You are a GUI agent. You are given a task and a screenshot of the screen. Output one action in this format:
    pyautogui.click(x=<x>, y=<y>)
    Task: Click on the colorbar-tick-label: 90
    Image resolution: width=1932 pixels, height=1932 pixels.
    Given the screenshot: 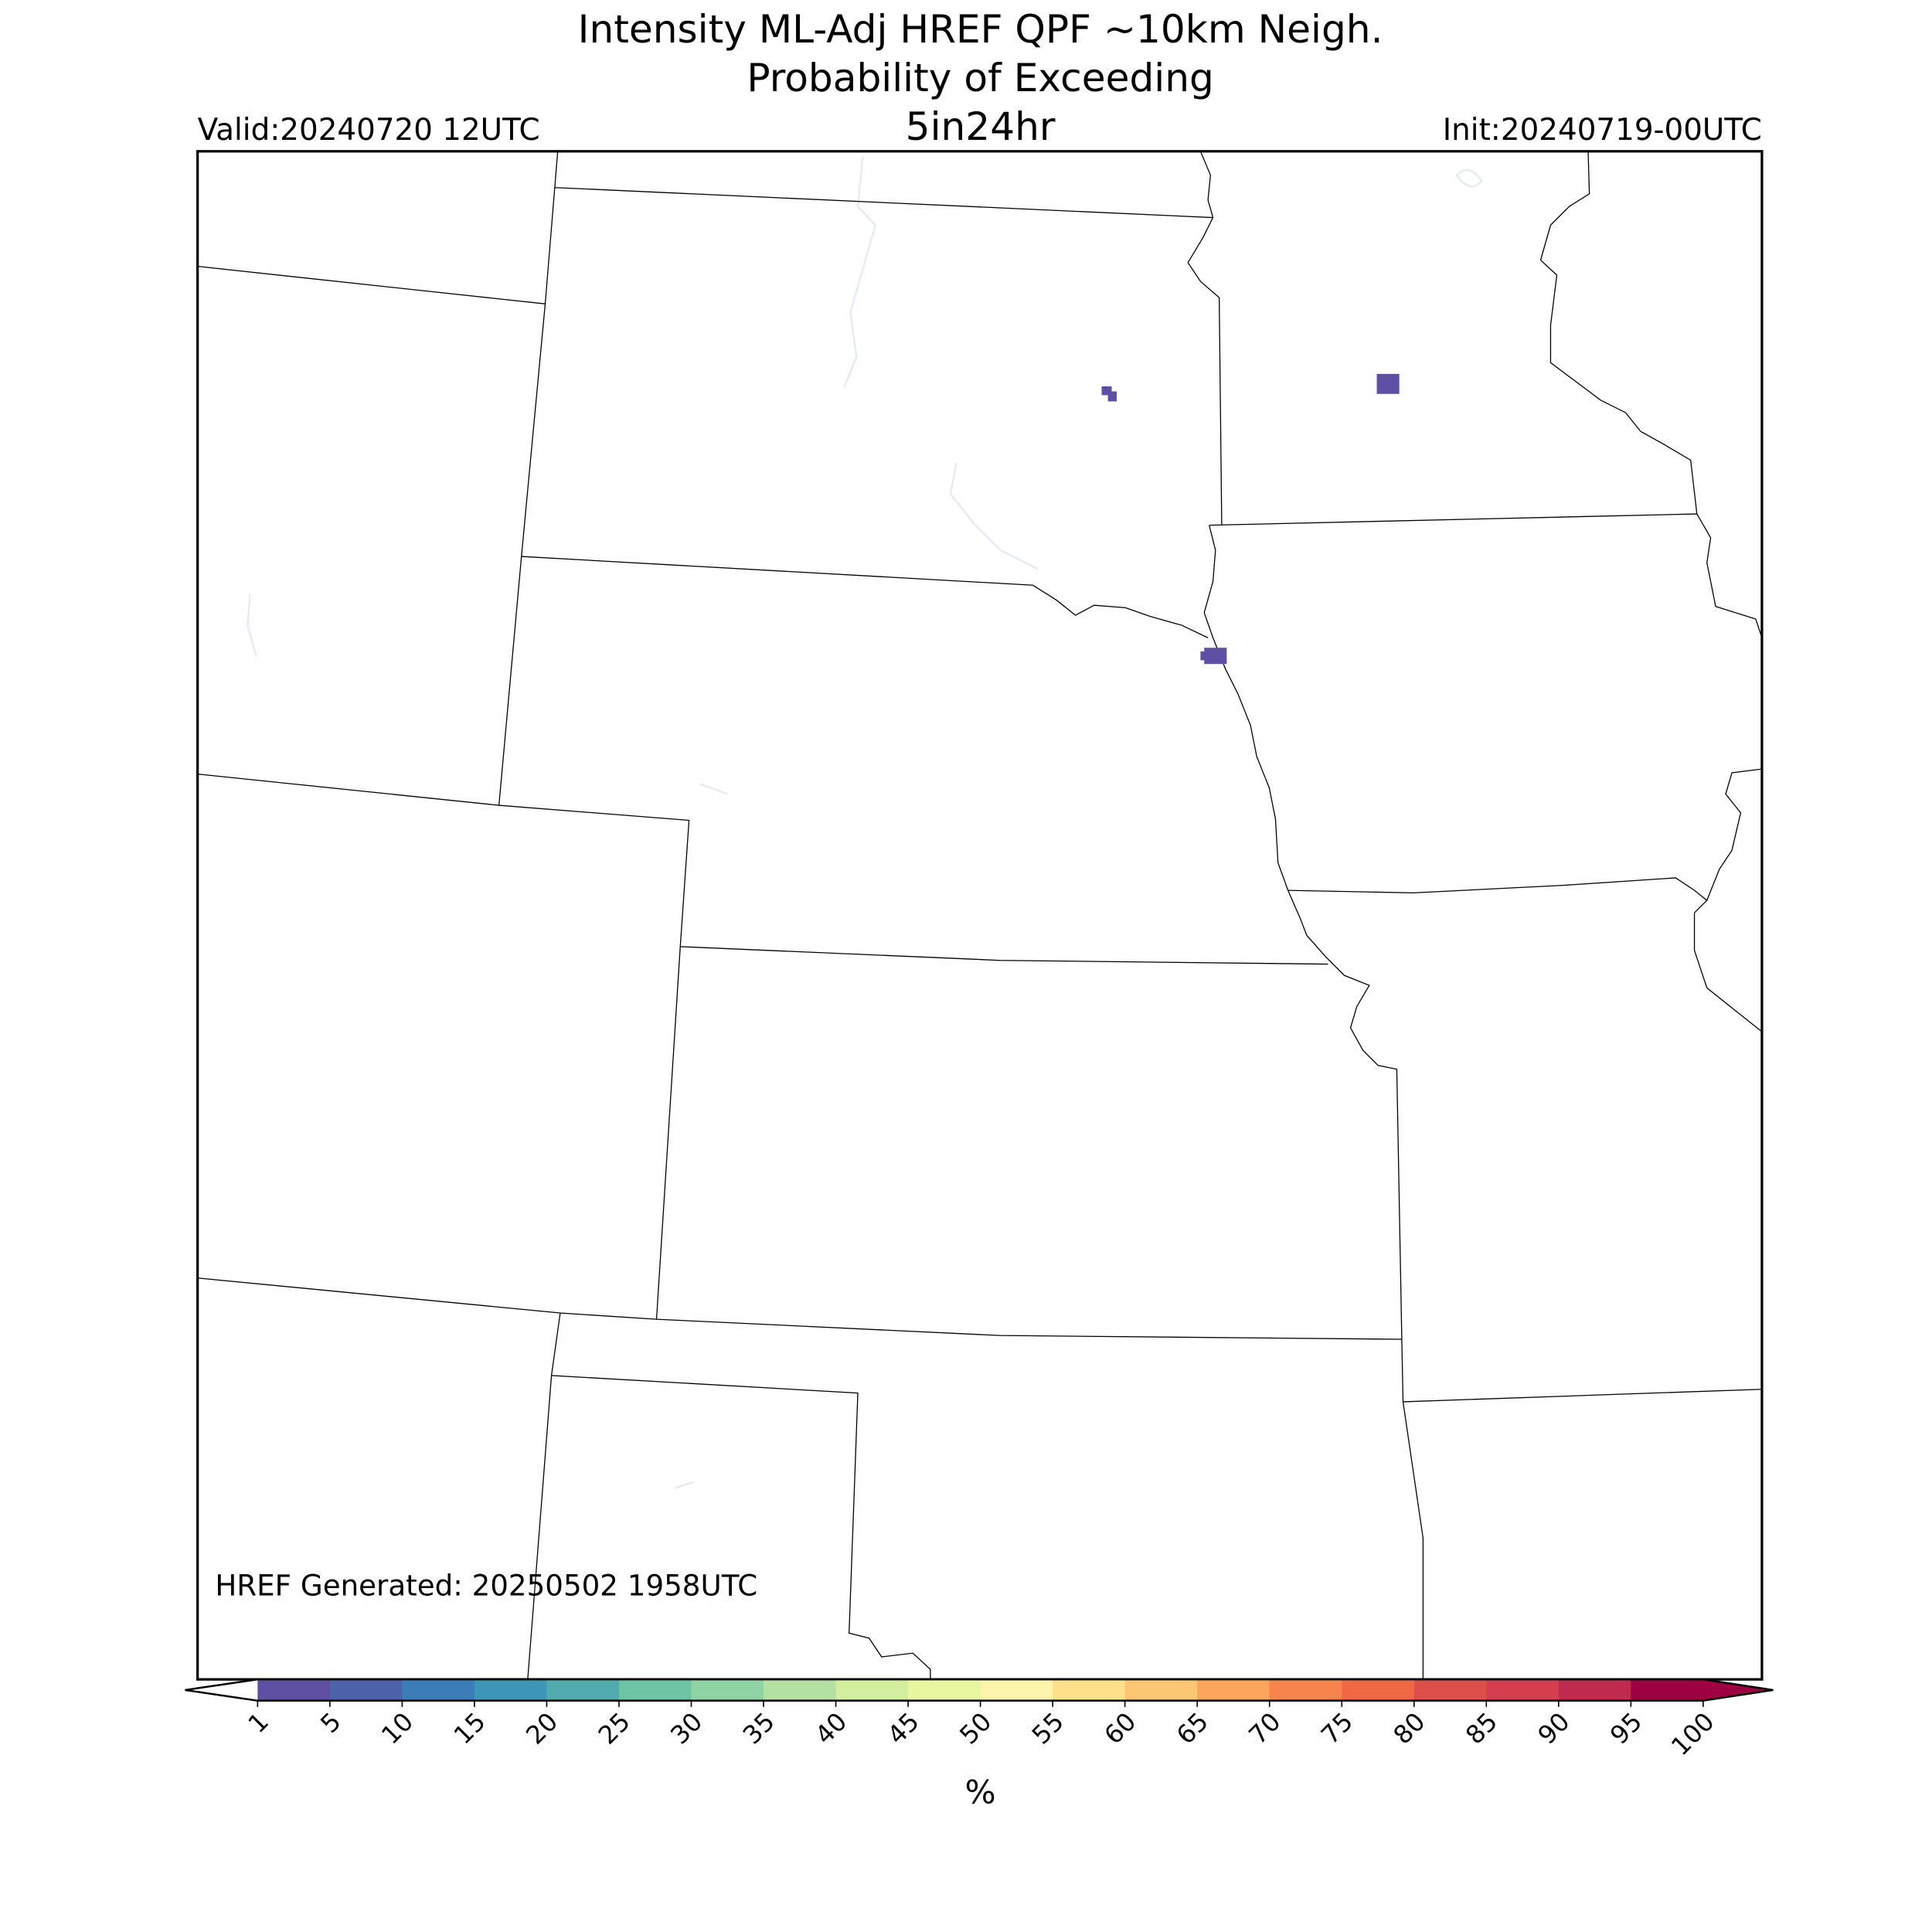 What is the action you would take?
    pyautogui.click(x=1554, y=1728)
    